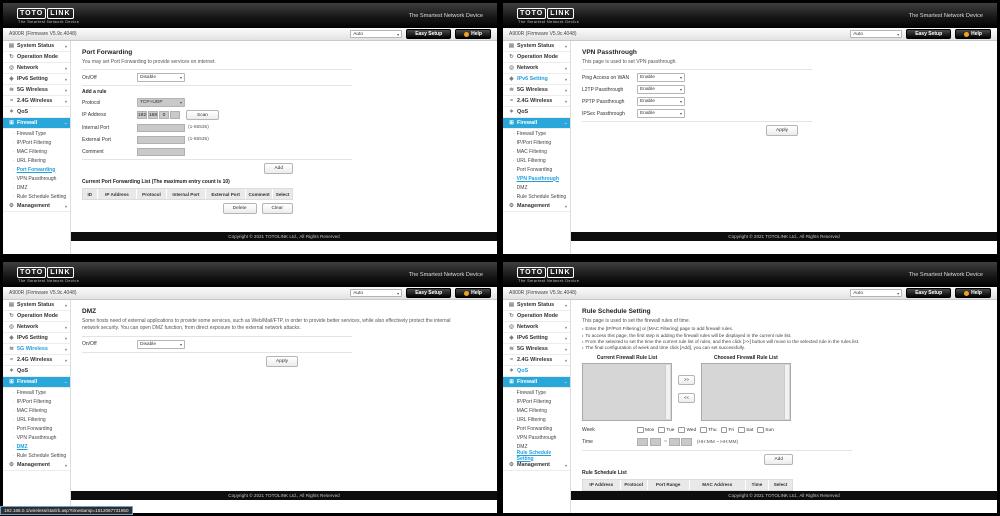 The image size is (1000, 516). What do you see at coordinates (655, 442) in the screenshot?
I see `time-start-minute-input` at bounding box center [655, 442].